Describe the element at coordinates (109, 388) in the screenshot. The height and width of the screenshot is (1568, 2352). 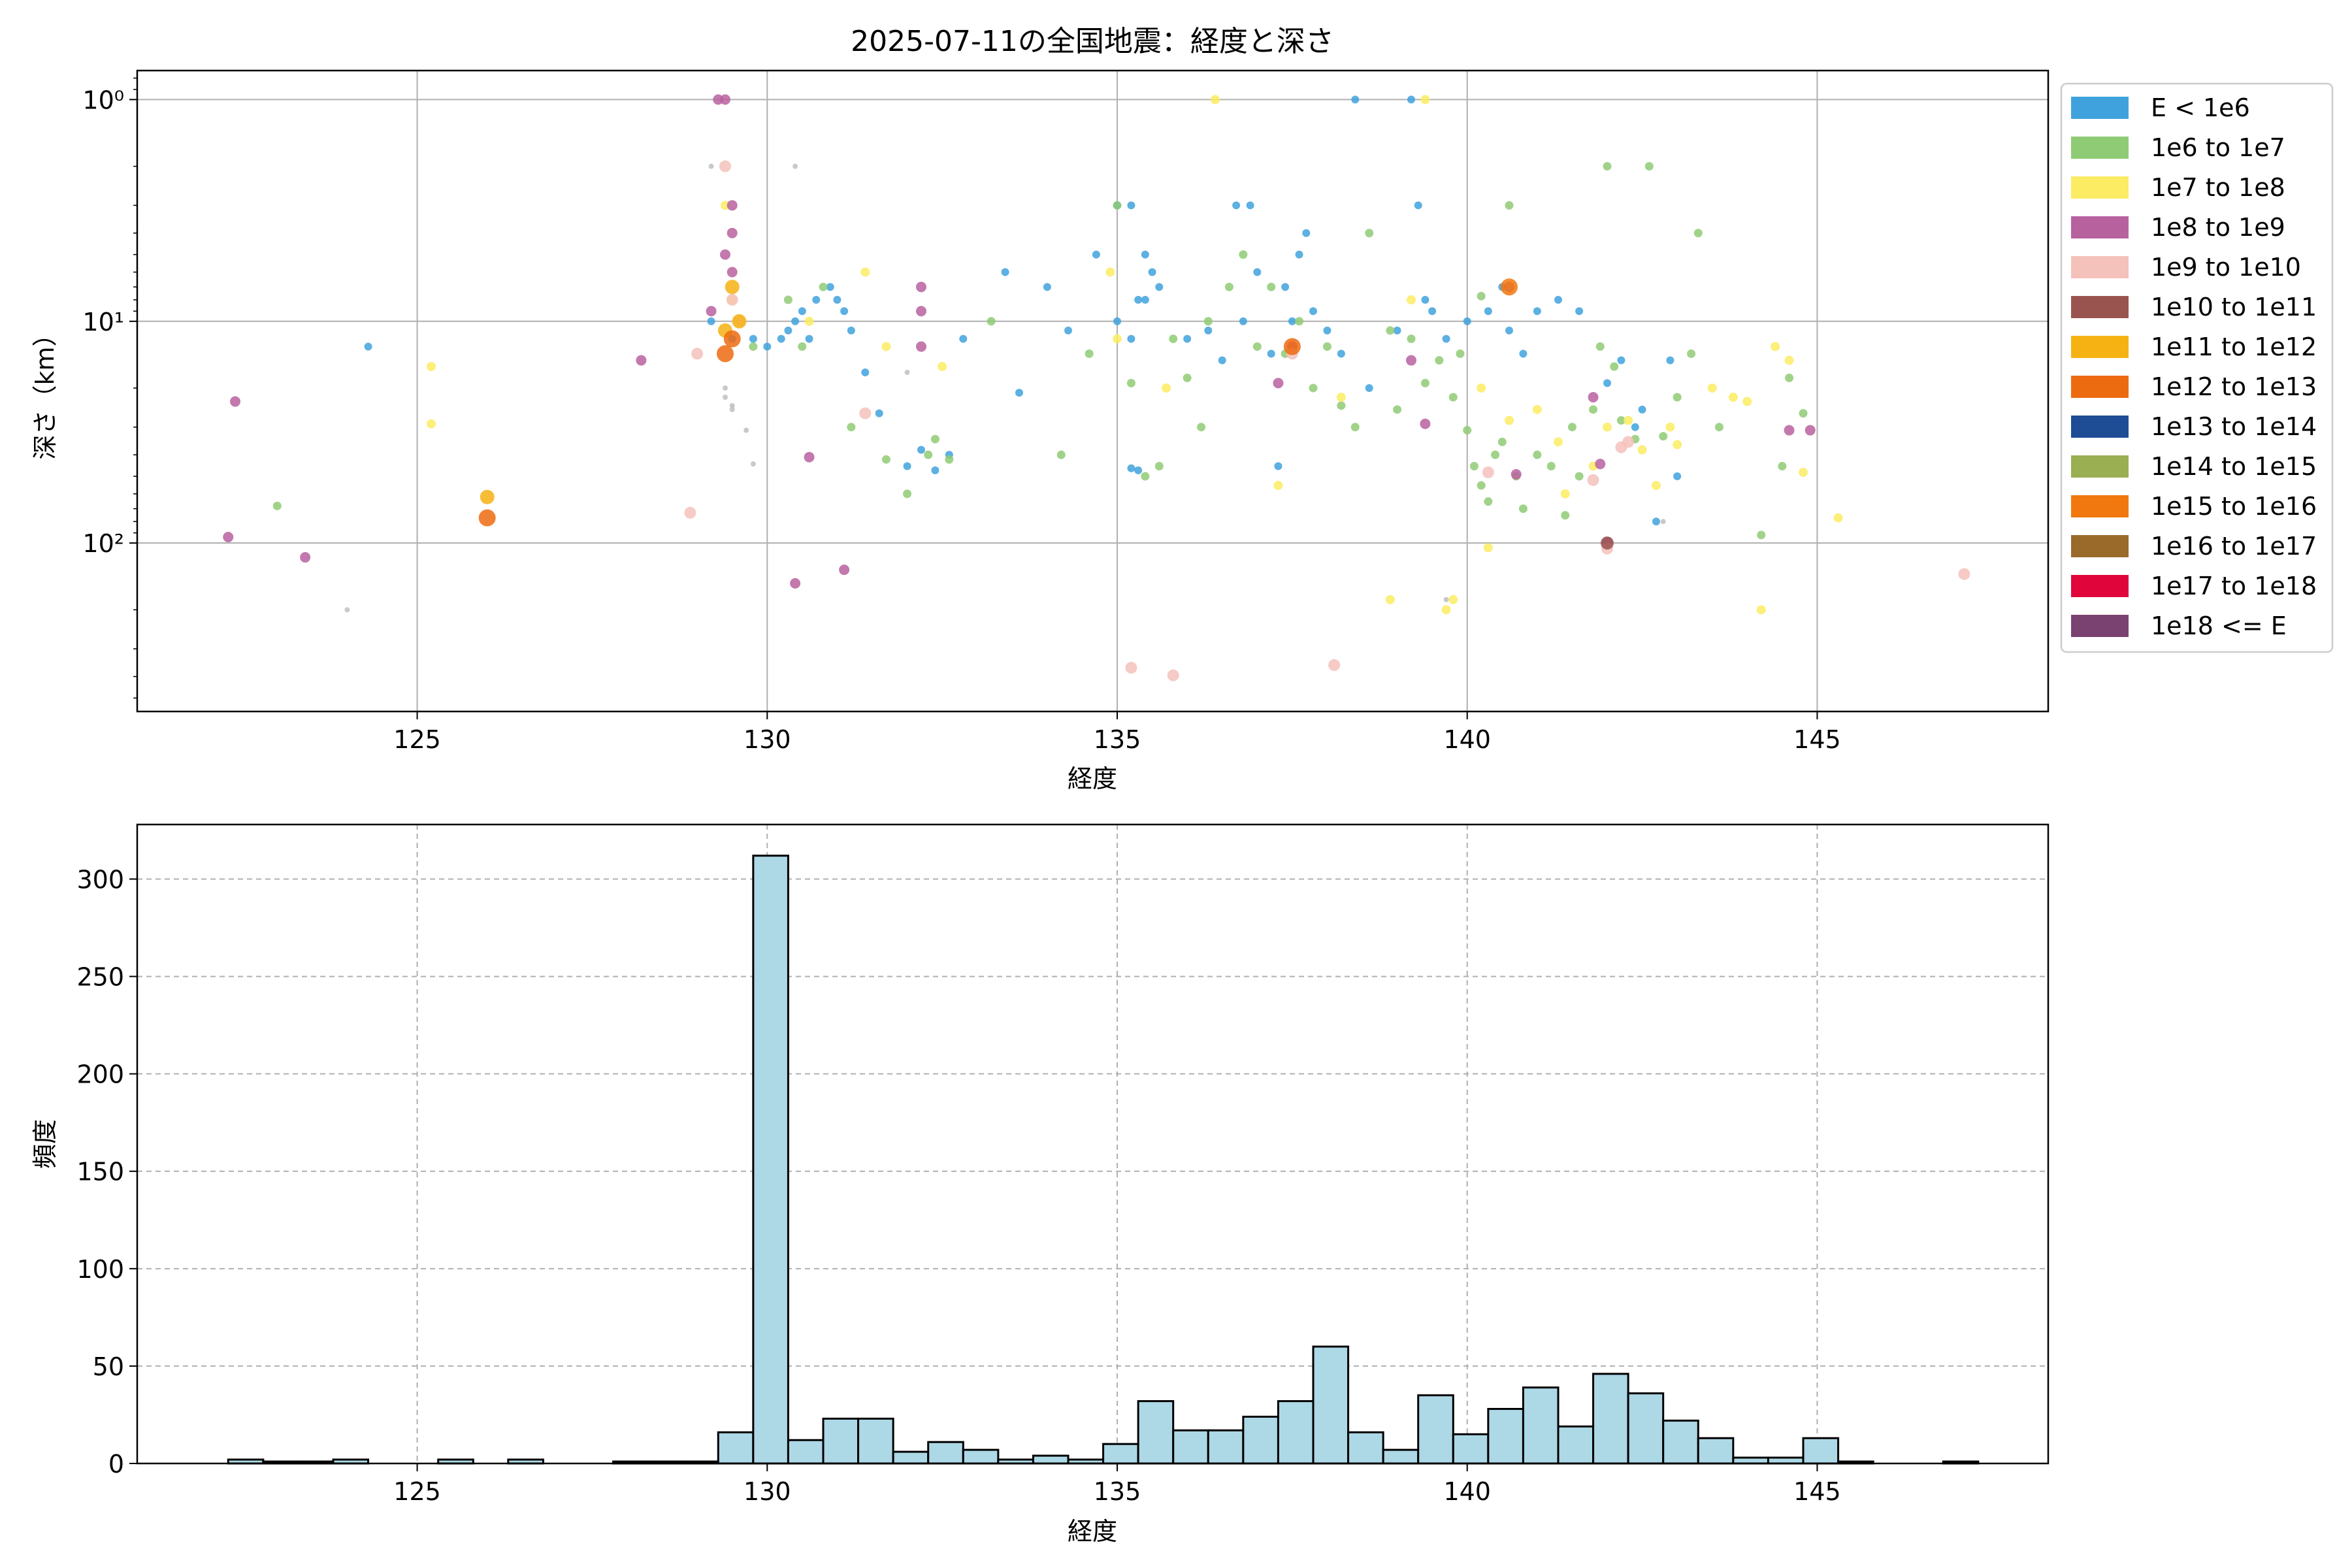
I see `scatter-y-ticks: 10⁰ 10¹ 10²` at that location.